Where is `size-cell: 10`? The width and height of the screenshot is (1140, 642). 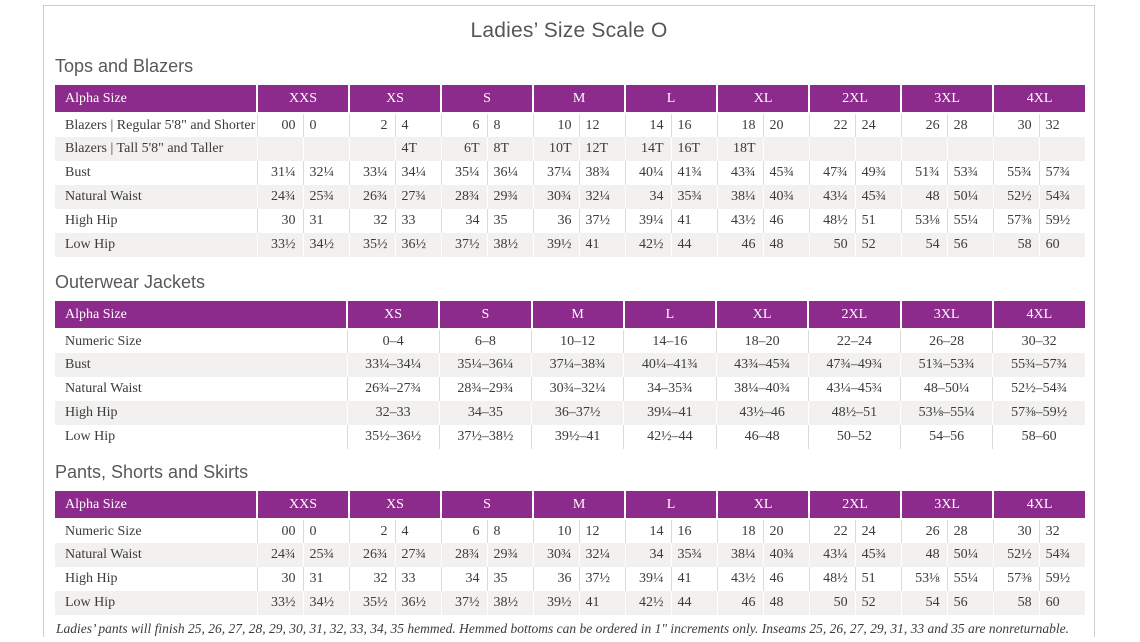
size-cell: 10 is located at coordinates (556, 125).